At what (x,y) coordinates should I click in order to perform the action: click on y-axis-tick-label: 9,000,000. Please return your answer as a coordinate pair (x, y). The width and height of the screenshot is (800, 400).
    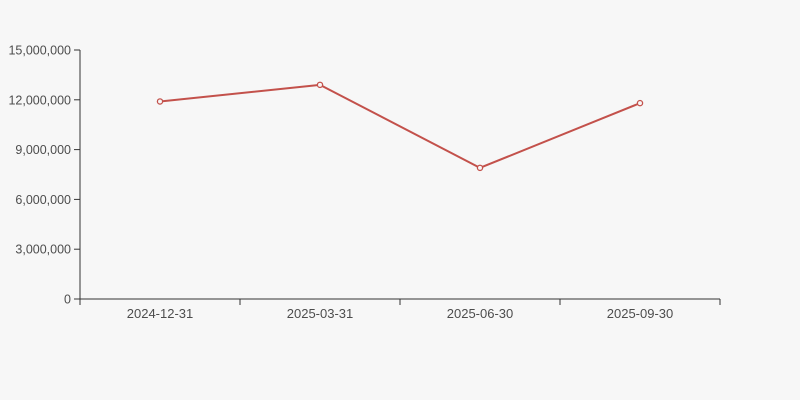
    Looking at the image, I should click on (43, 150).